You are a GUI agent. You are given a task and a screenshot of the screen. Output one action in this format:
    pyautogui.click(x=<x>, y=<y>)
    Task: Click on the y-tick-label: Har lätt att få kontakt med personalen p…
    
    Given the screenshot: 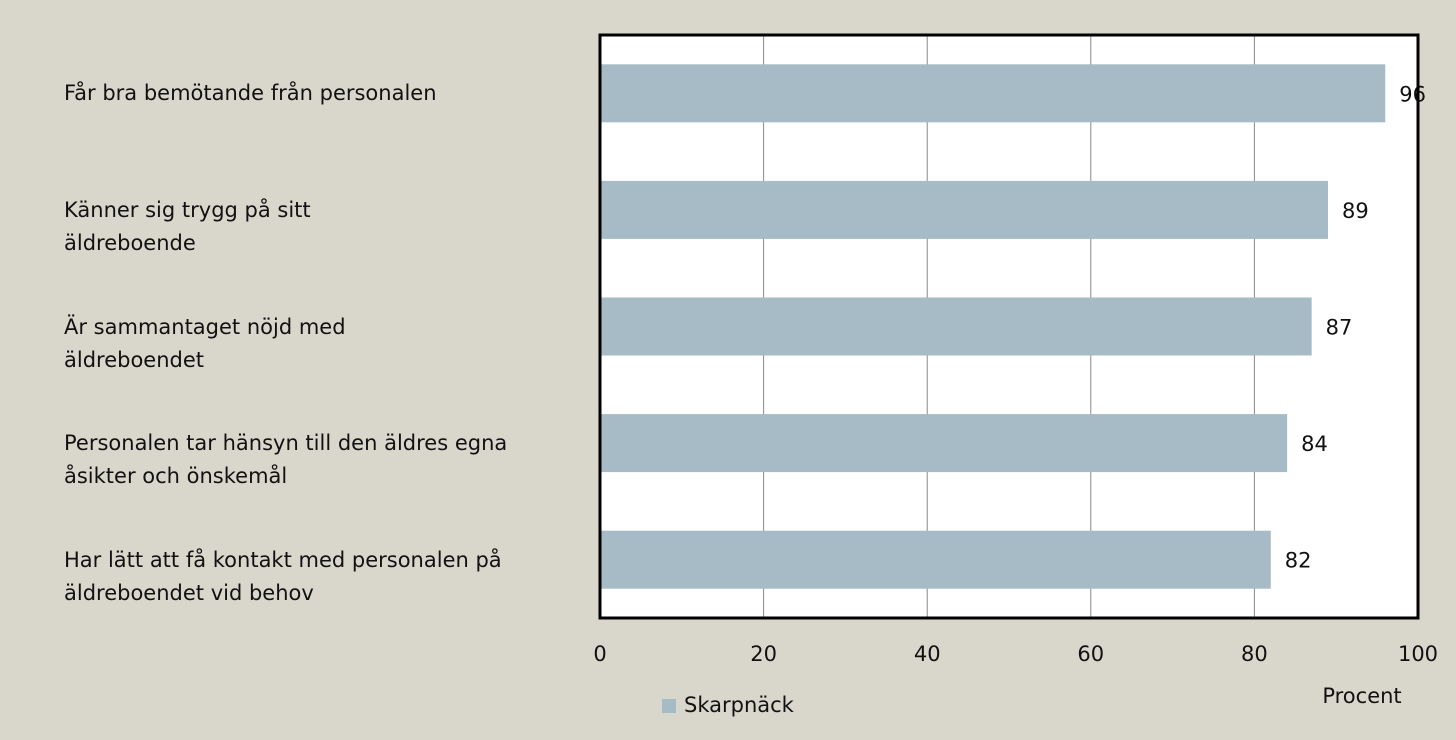 What is the action you would take?
    pyautogui.click(x=283, y=576)
    